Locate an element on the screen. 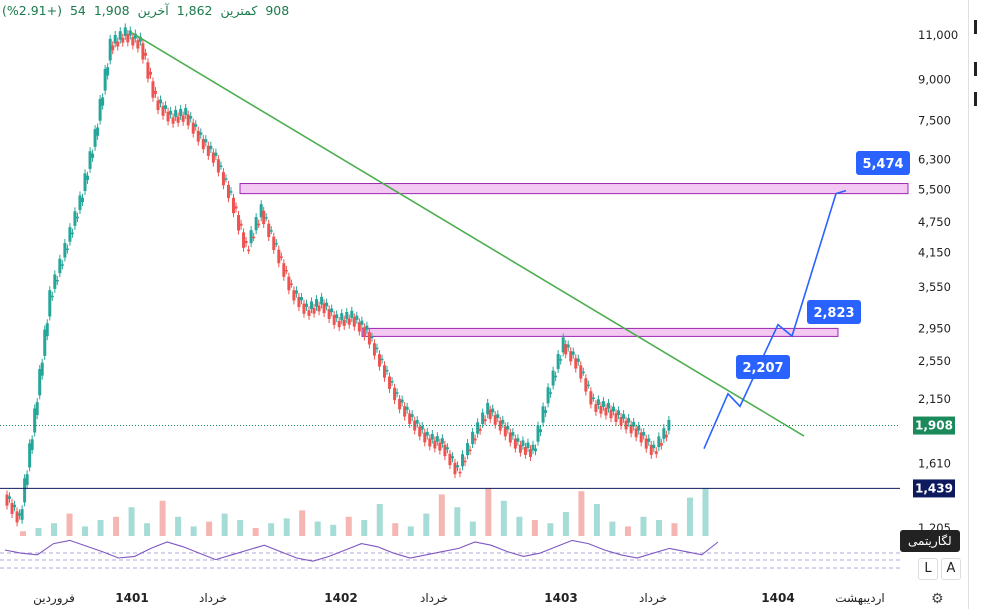 The width and height of the screenshot is (983, 609). y-tick-label: 7,500 is located at coordinates (934, 120).